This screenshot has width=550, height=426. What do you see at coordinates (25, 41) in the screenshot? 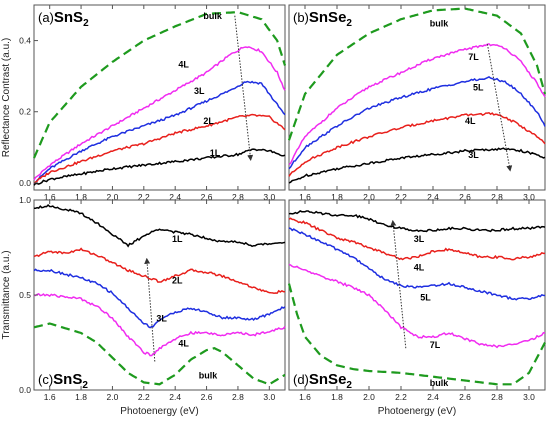
I see `y-tick-label: 0.4` at bounding box center [25, 41].